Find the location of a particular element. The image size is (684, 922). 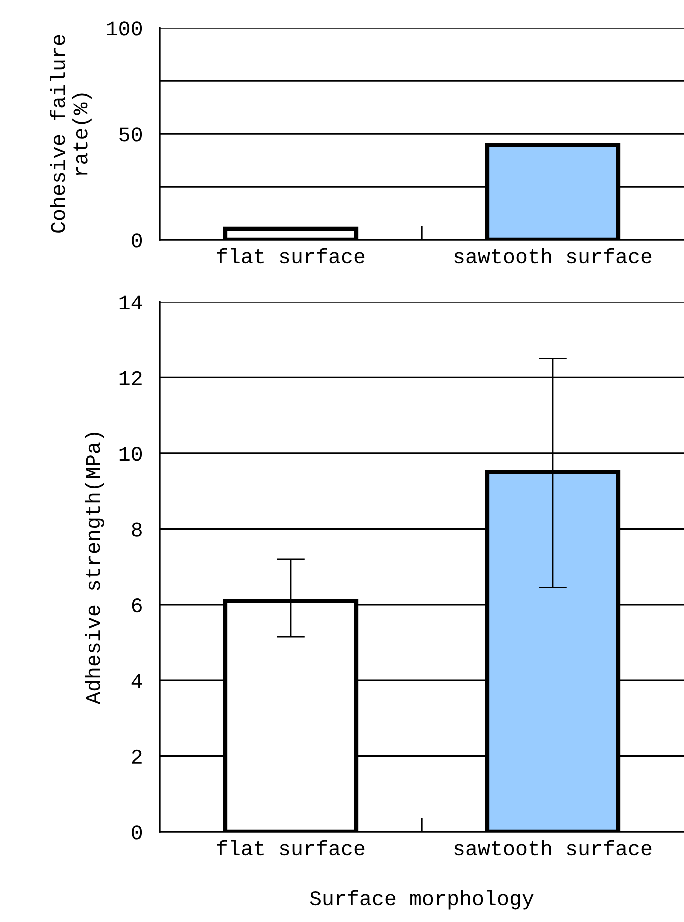

y-axis-title: Adhesive strength(MPa) is located at coordinates (94, 568).